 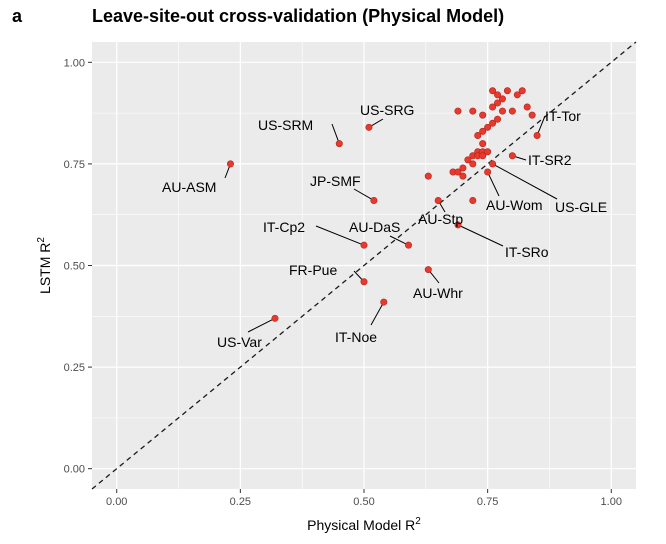 I want to click on y-axis-tick-labels: 0.00 0.25 0.50 0.75 1.00, so click(x=74, y=266).